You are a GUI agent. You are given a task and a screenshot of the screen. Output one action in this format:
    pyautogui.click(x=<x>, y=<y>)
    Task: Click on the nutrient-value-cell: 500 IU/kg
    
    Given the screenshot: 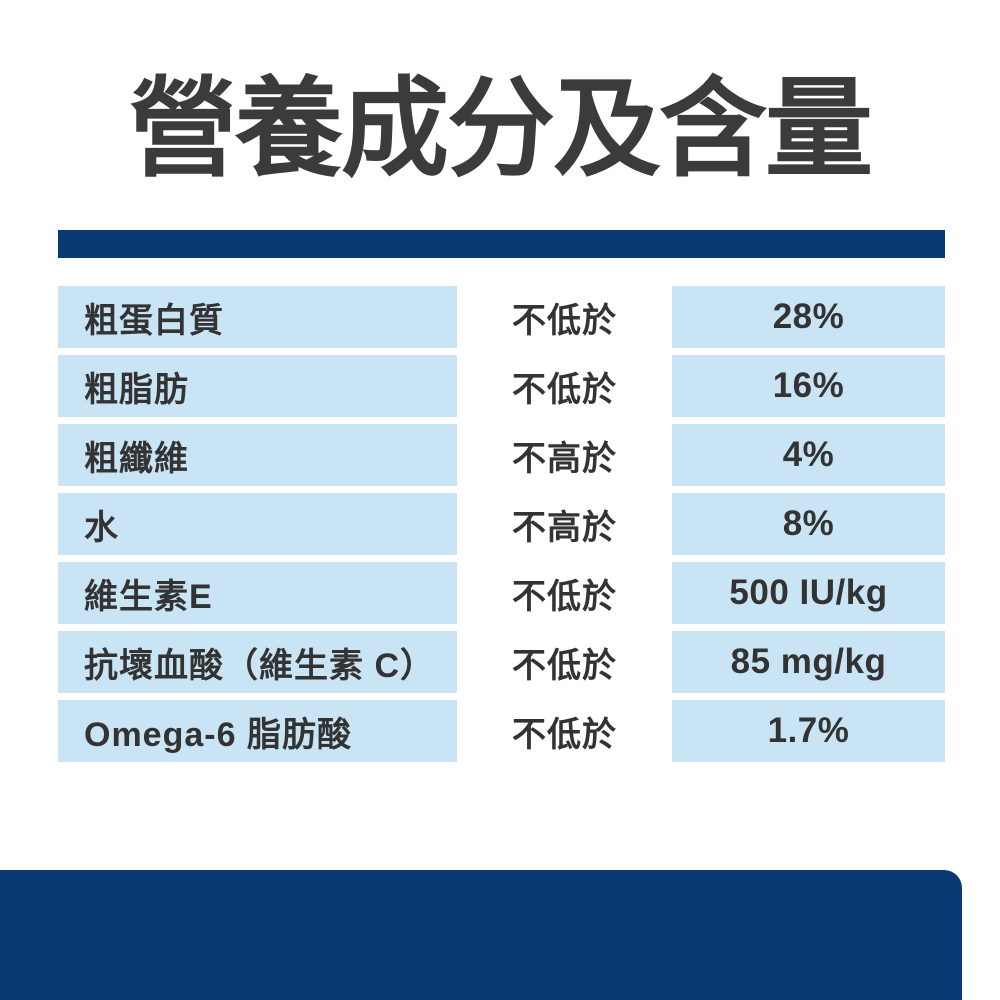 What is the action you would take?
    pyautogui.click(x=808, y=593)
    